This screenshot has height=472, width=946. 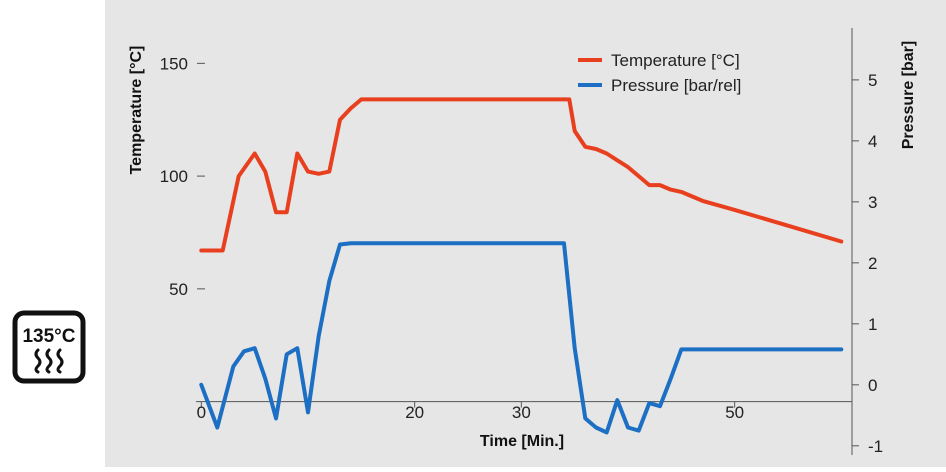 What do you see at coordinates (872, 263) in the screenshot?
I see `y-right-tick-label: 2` at bounding box center [872, 263].